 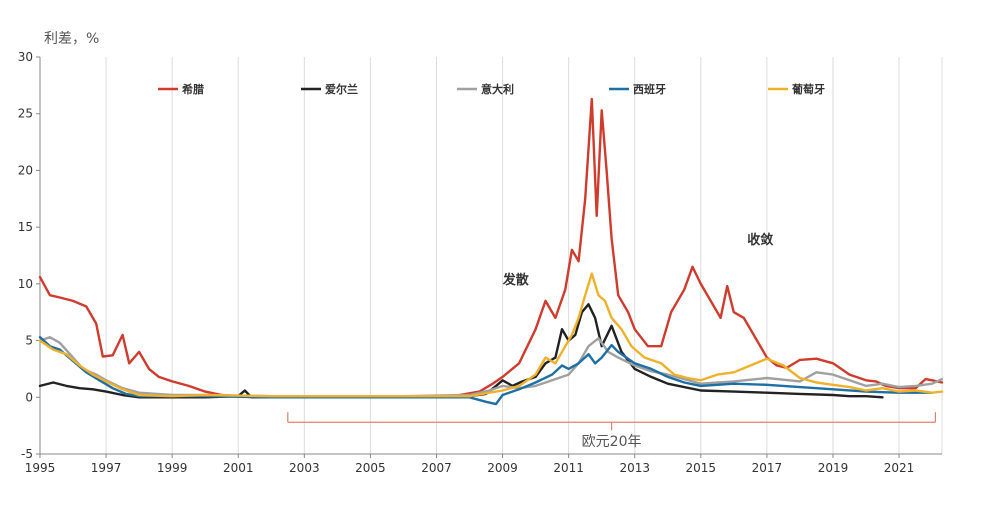 What do you see at coordinates (502, 468) in the screenshot?
I see `x-tick-label: 2009` at bounding box center [502, 468].